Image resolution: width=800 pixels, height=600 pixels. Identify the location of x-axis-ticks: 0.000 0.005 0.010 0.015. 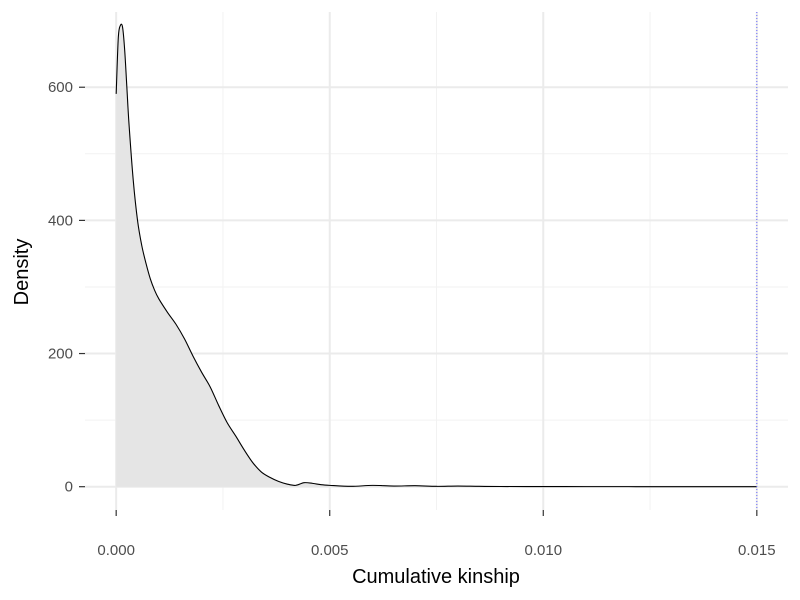
(436, 534).